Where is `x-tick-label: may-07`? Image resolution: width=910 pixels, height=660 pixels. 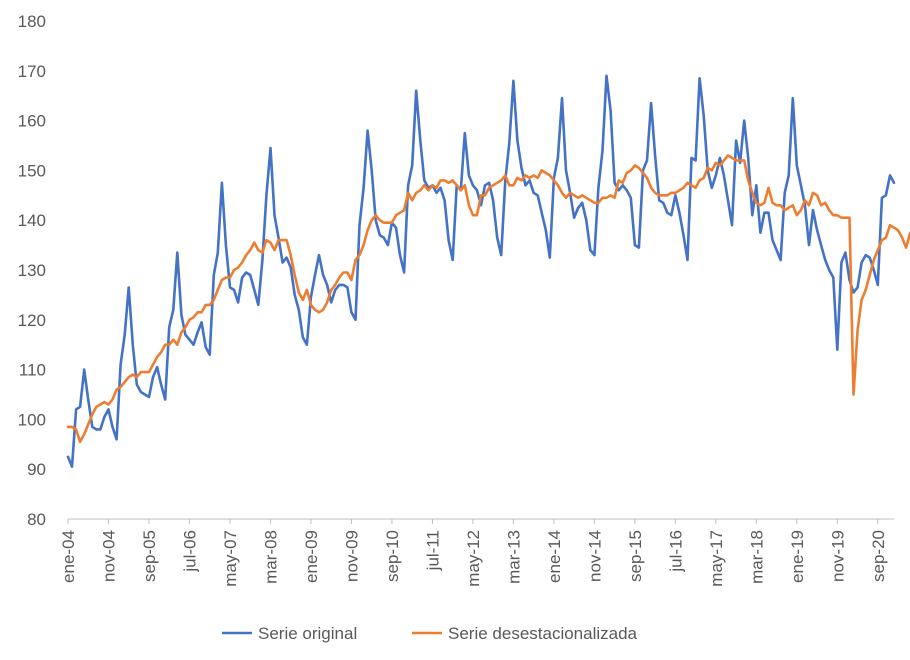
x-tick-label: may-07 is located at coordinates (230, 558).